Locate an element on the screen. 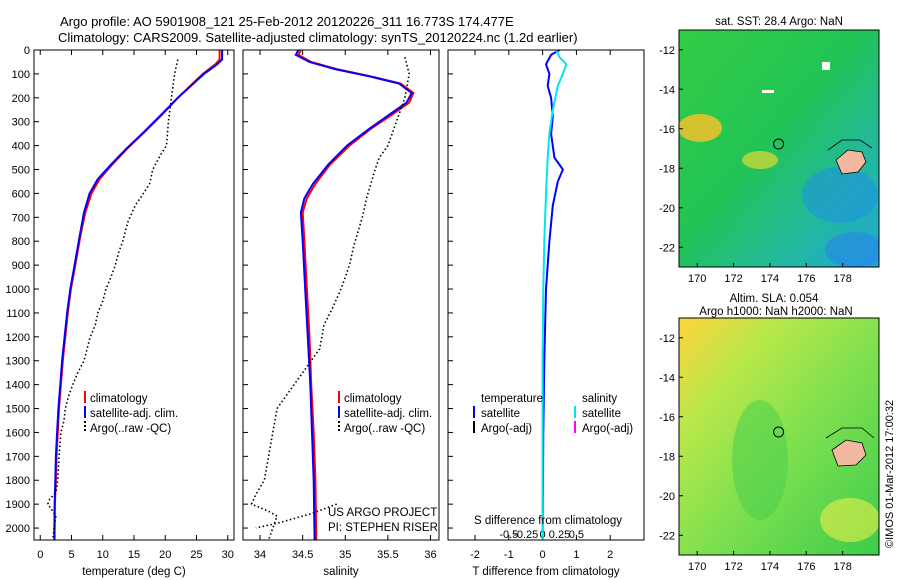 Image resolution: width=900 pixels, height=580 pixels. x-tick-label: -1 is located at coordinates (509, 555).